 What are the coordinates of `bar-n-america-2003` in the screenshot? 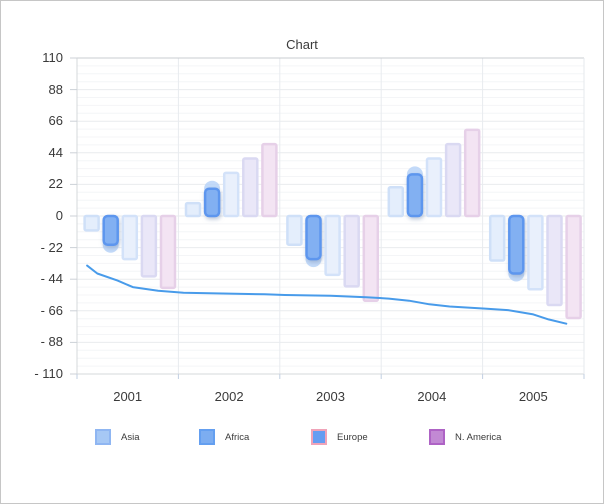 It's located at (351, 251).